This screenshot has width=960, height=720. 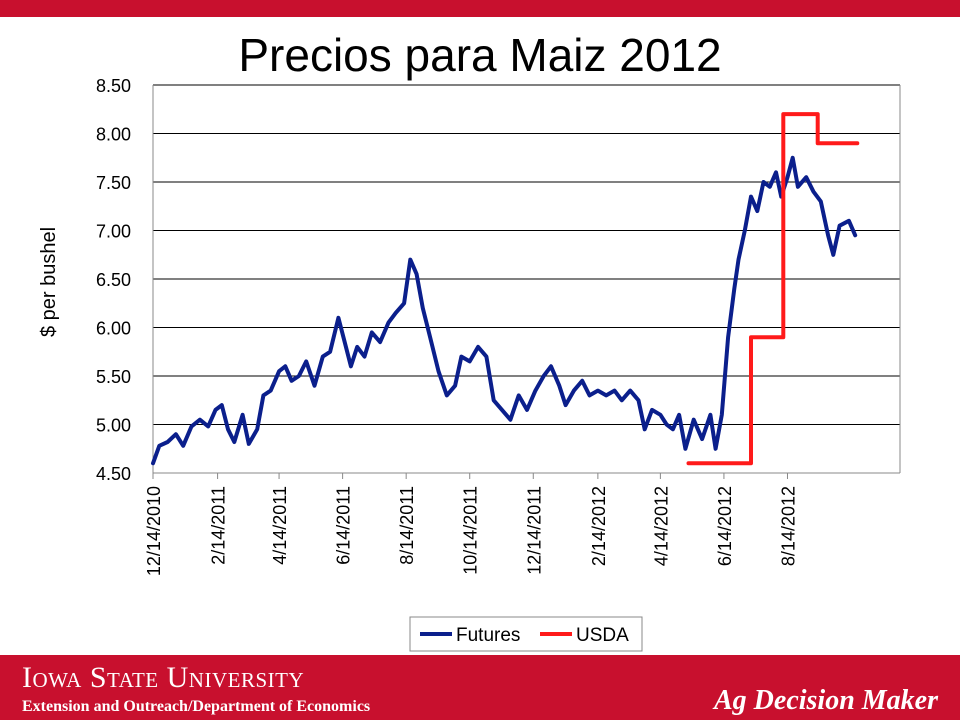 What do you see at coordinates (113, 183) in the screenshot?
I see `y-tick-label: 7.50` at bounding box center [113, 183].